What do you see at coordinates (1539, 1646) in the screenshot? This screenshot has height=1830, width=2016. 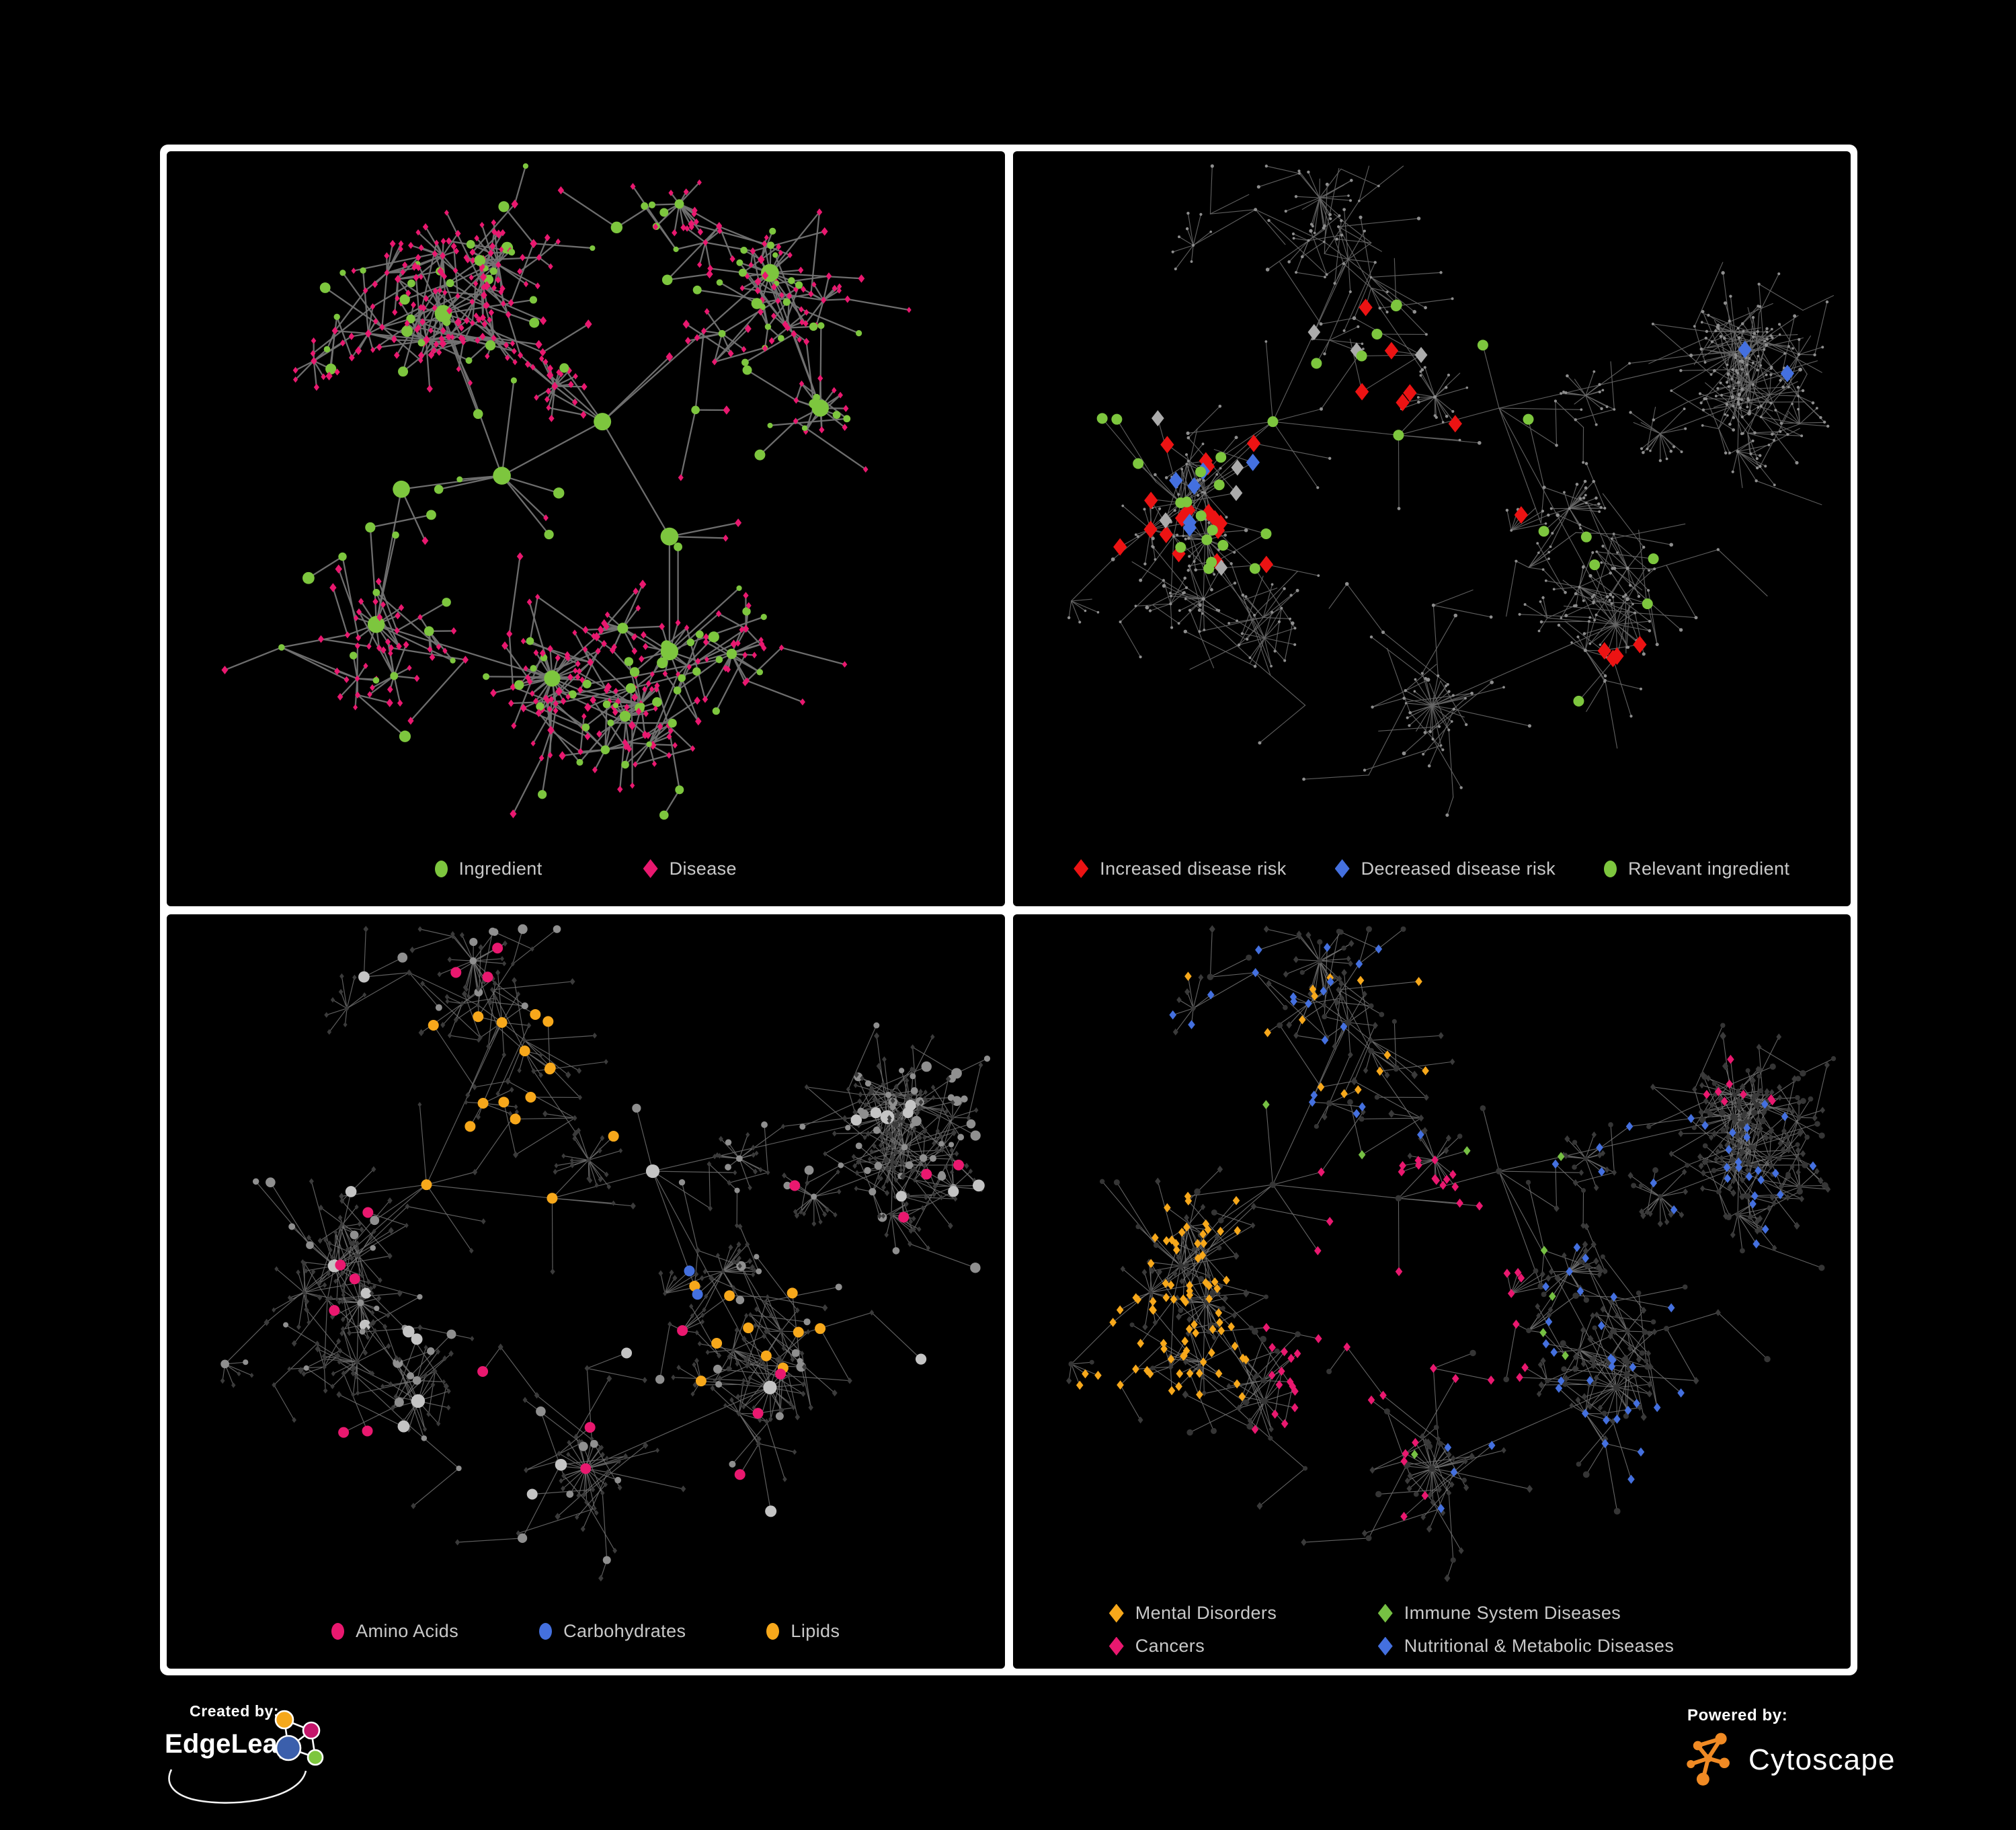 I see `legend-label: Nutritional & Metabolic Diseases` at bounding box center [1539, 1646].